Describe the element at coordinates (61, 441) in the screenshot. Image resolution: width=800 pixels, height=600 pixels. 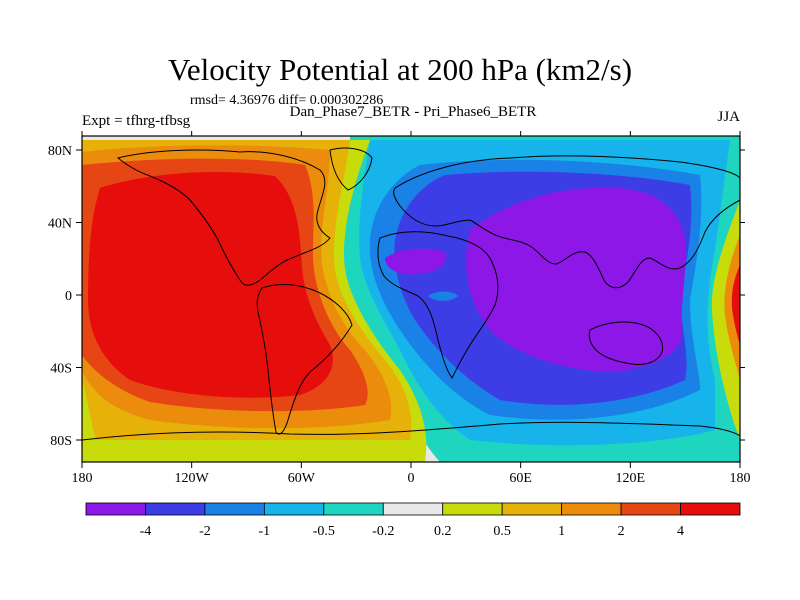
I see `y-tick-label: 80S` at that location.